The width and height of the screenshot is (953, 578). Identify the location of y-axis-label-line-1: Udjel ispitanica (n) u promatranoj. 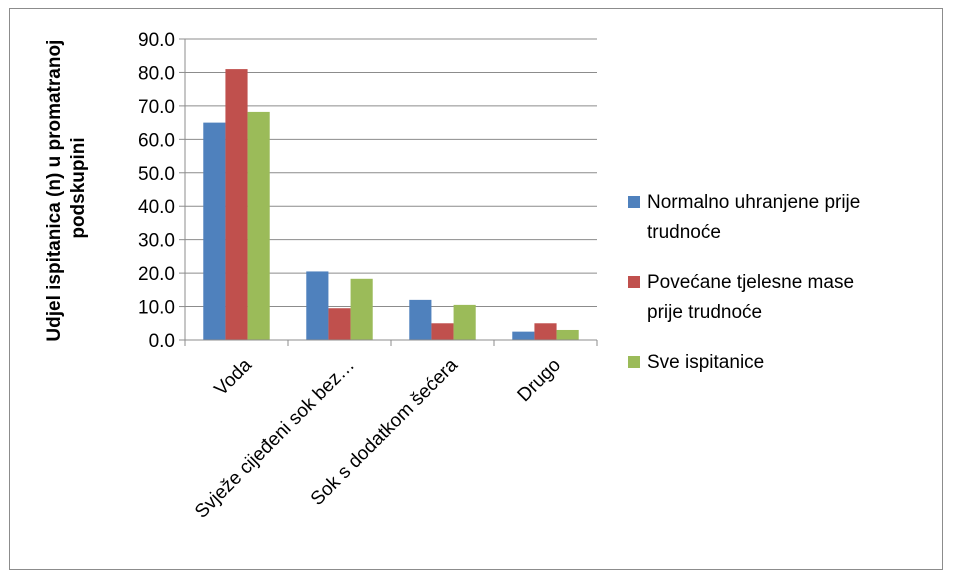
(54, 191).